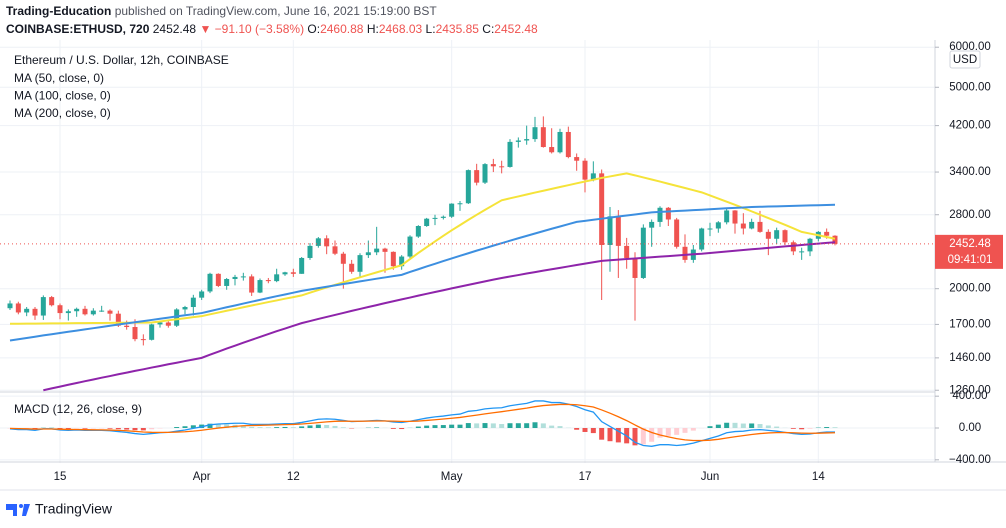 Image resolution: width=1006 pixels, height=528 pixels. Describe the element at coordinates (970, 87) in the screenshot. I see `y-tick-label: 5000.00` at that location.